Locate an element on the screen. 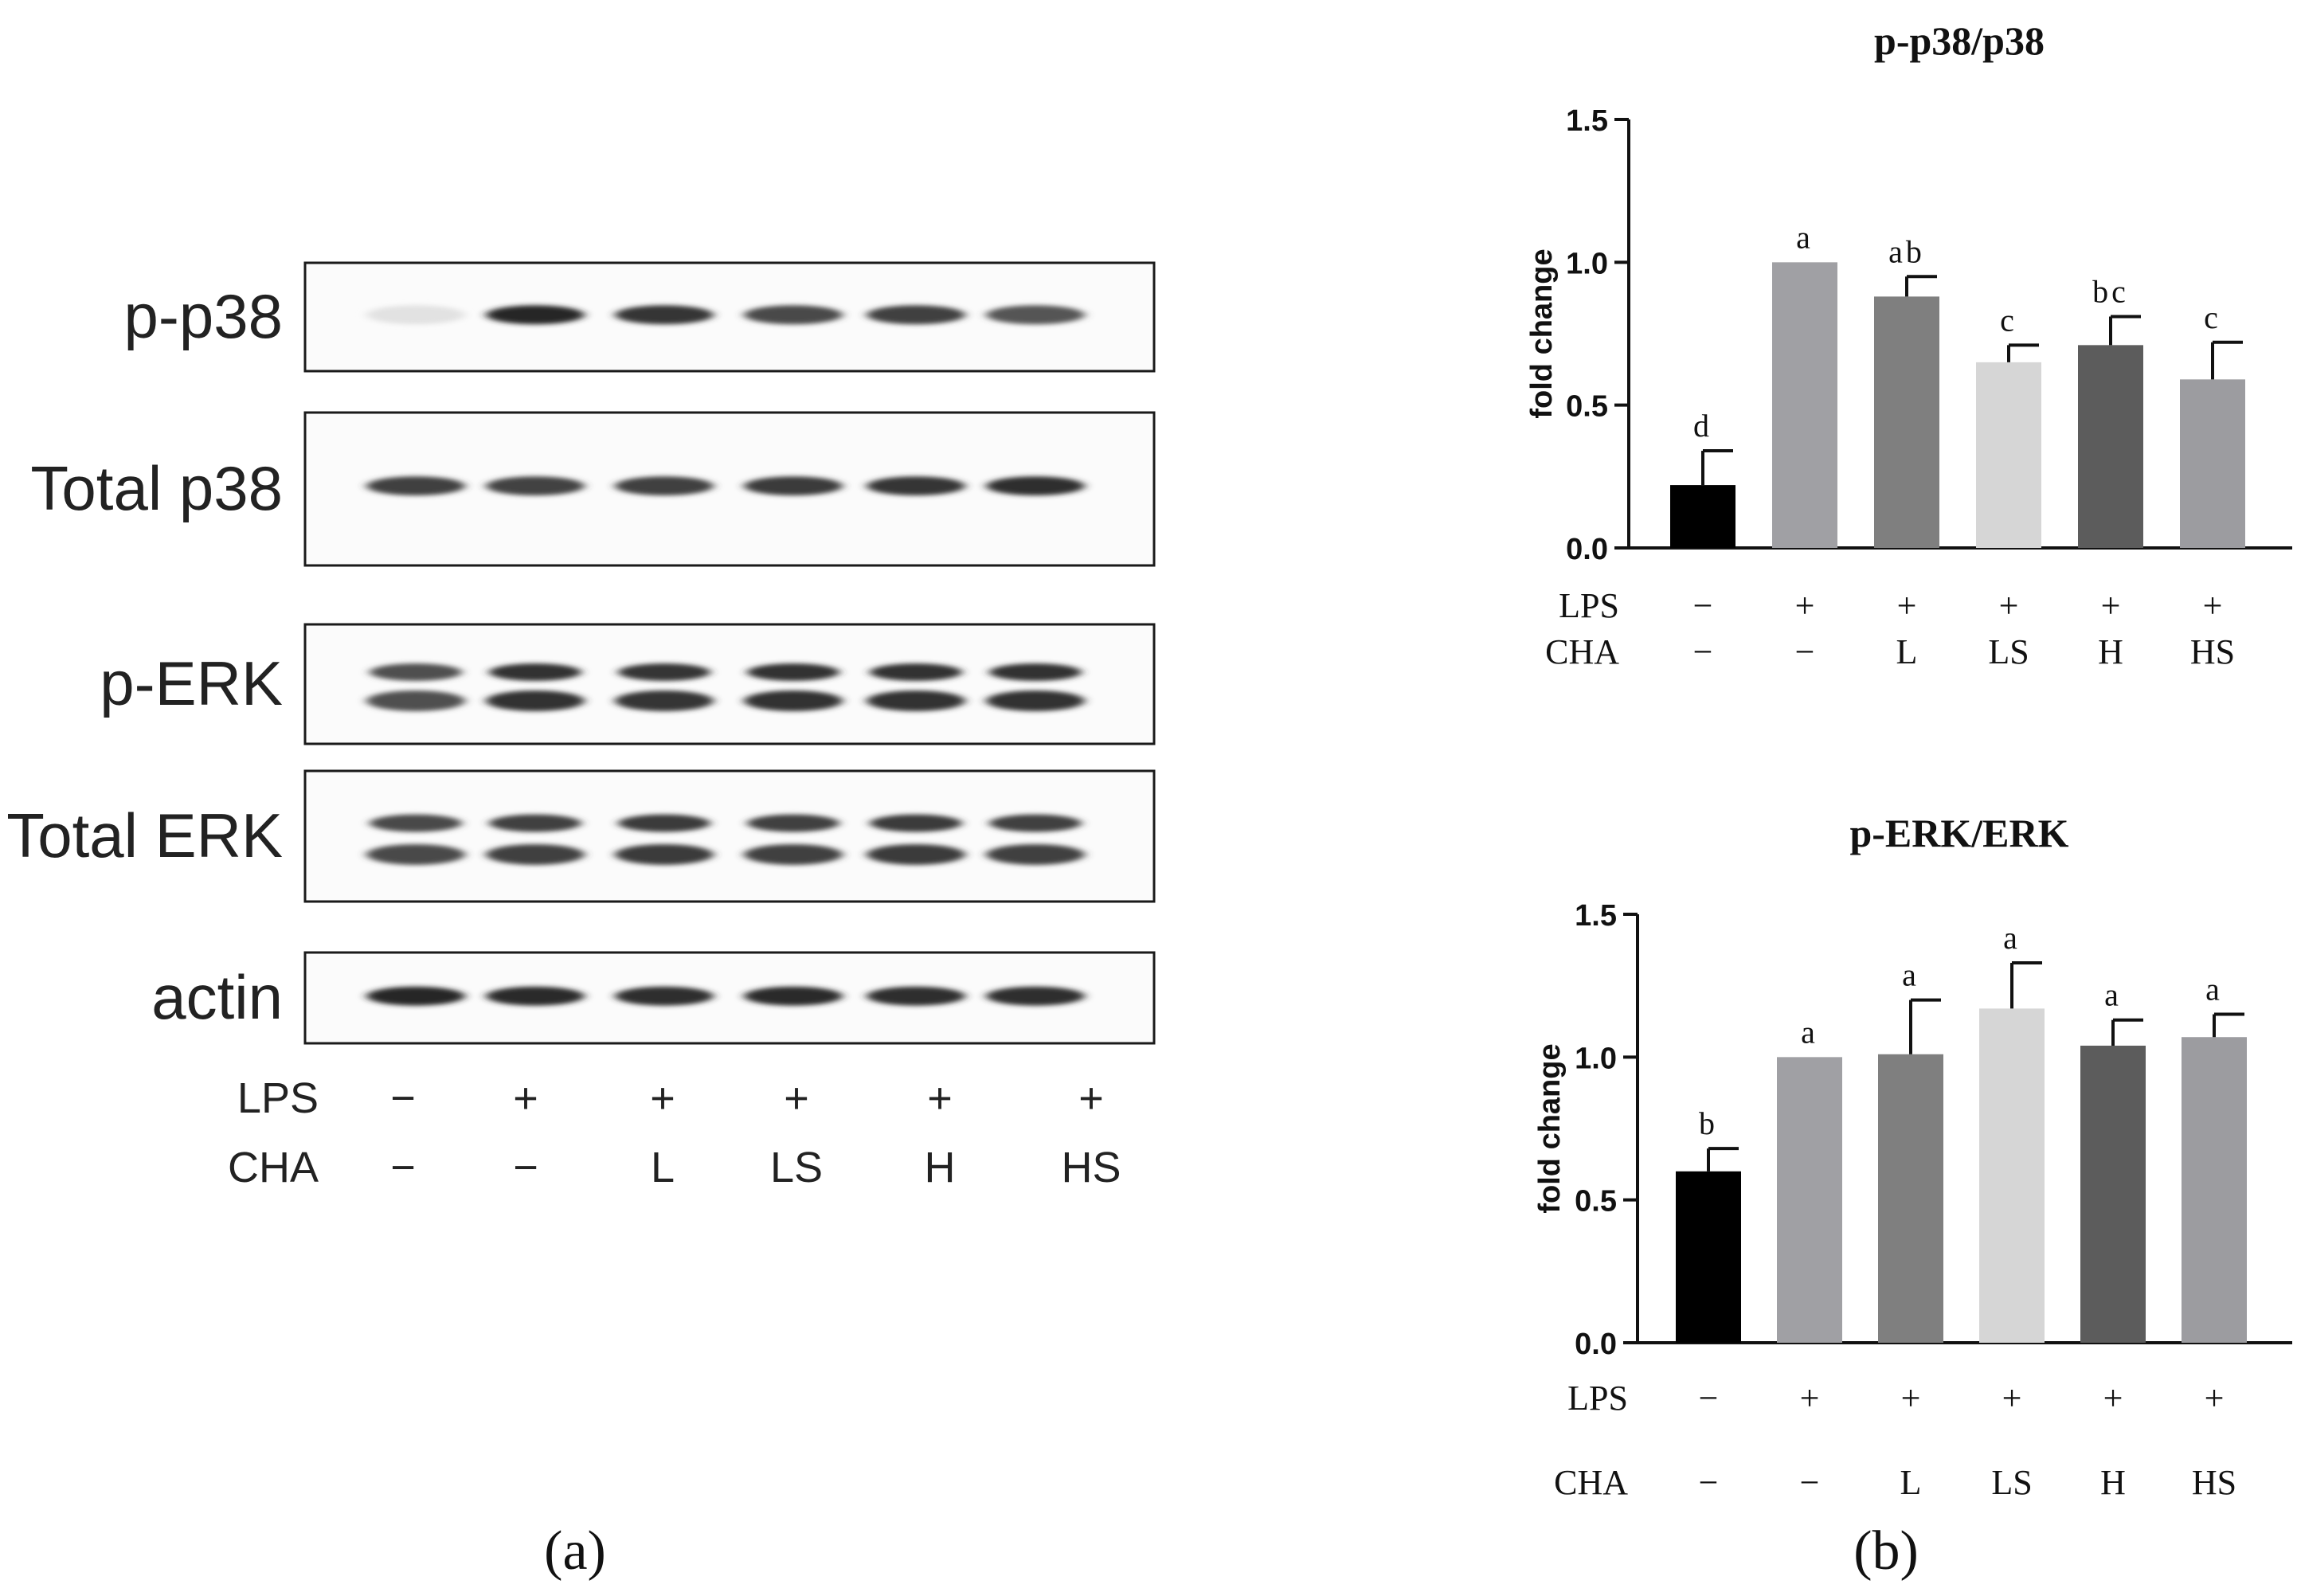 Image resolution: width=2297 pixels, height=1596 pixels. panel-a-lps-label: LPS is located at coordinates (278, 1098).